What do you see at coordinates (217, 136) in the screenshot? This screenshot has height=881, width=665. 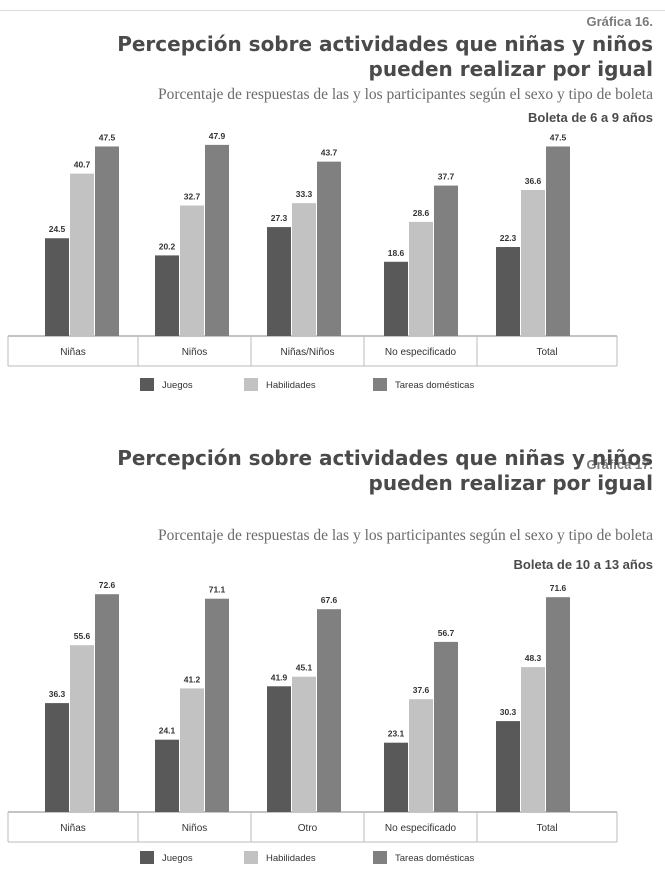 I see `data-label: 47.9` at bounding box center [217, 136].